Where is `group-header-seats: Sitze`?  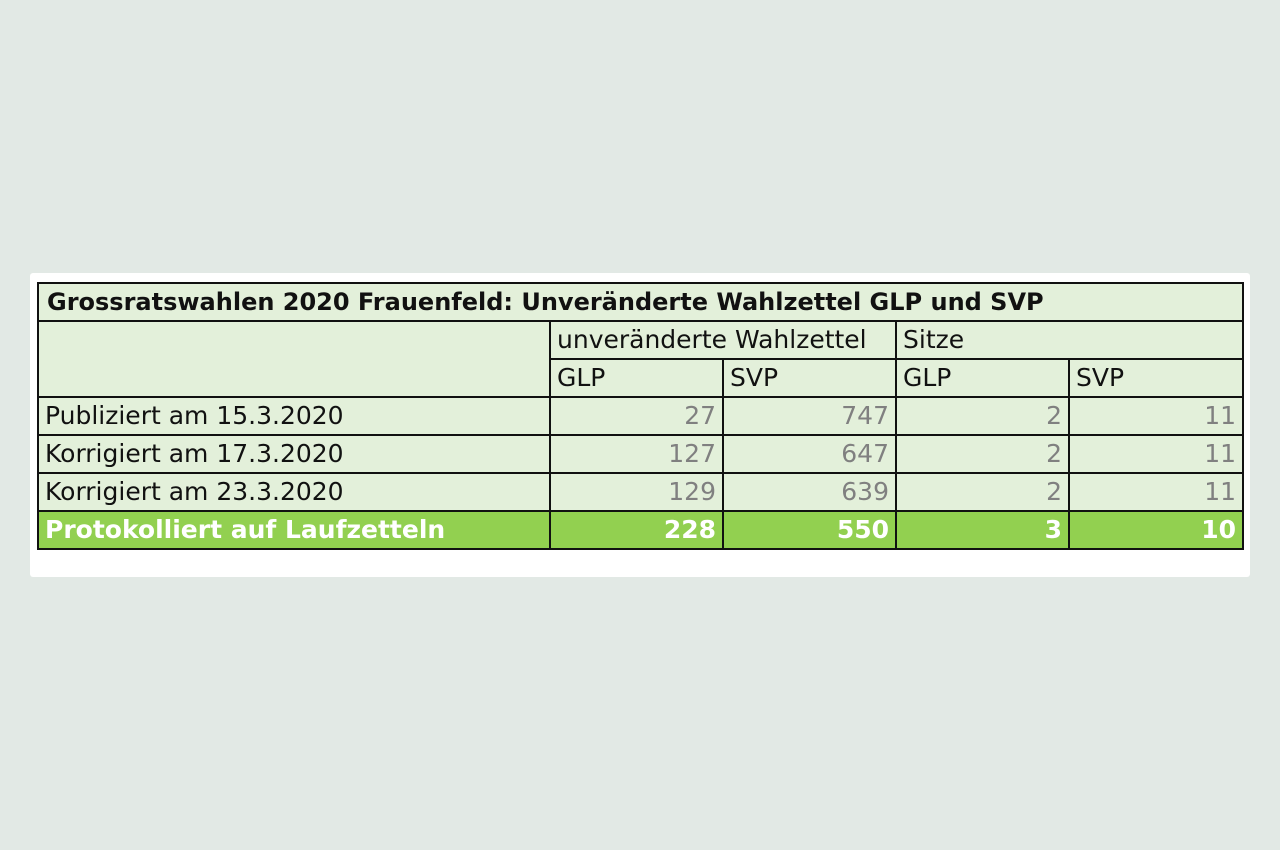
group-header-seats: Sitze is located at coordinates (1069, 340).